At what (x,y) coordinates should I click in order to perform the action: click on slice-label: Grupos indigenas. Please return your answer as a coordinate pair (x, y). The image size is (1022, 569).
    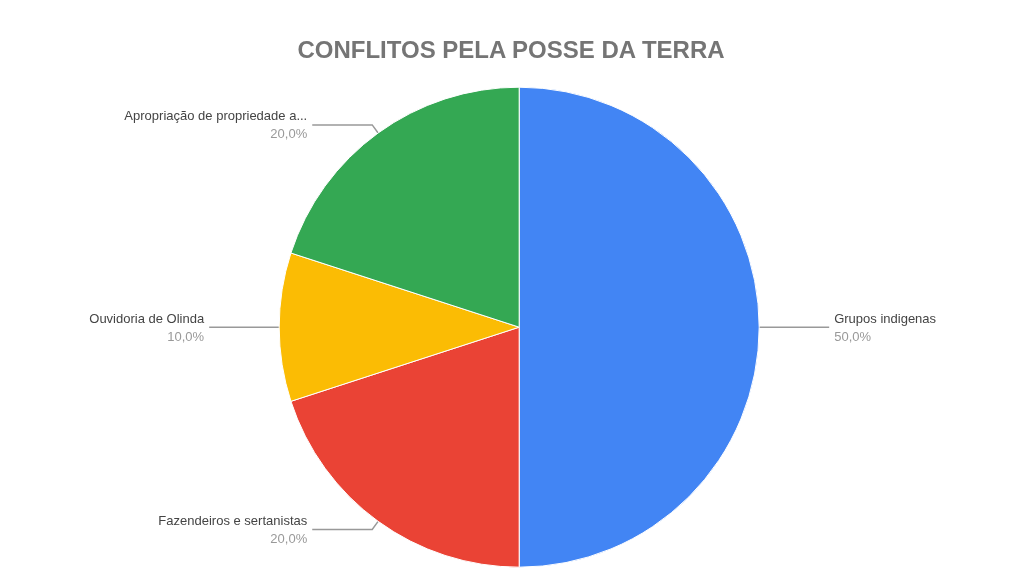
    Looking at the image, I should click on (885, 318).